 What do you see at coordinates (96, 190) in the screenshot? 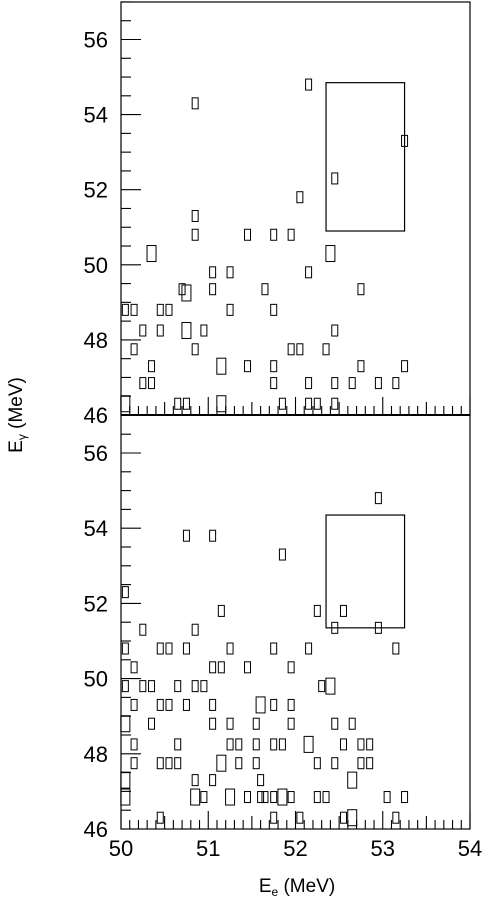
I see `top-y-tick-label: 52` at bounding box center [96, 190].